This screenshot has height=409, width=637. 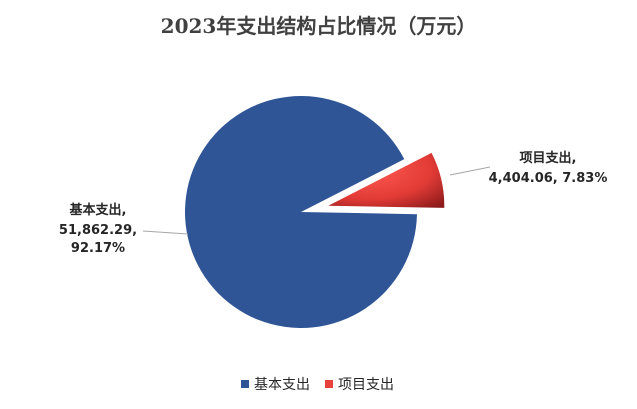 What do you see at coordinates (165, 232) in the screenshot?
I see `leader-line-basic` at bounding box center [165, 232].